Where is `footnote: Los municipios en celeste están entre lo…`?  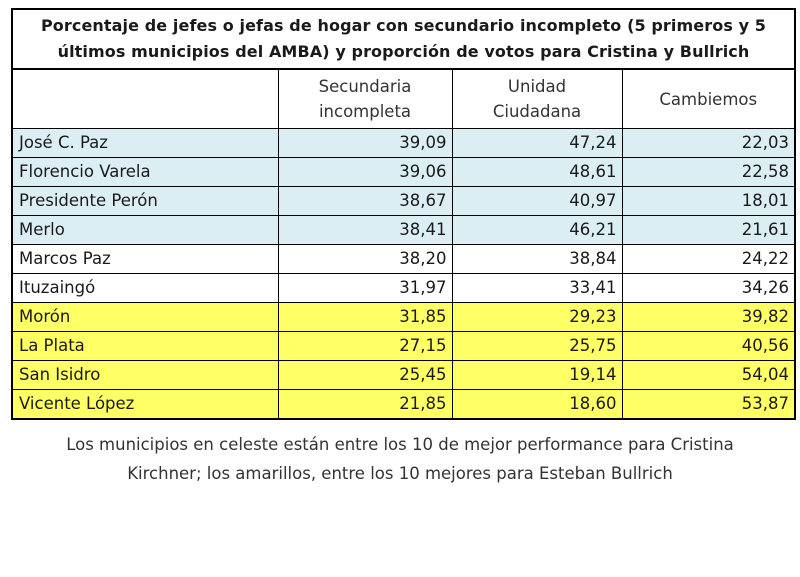 footnote: Los municipios en celeste están entre lo… is located at coordinates (400, 459).